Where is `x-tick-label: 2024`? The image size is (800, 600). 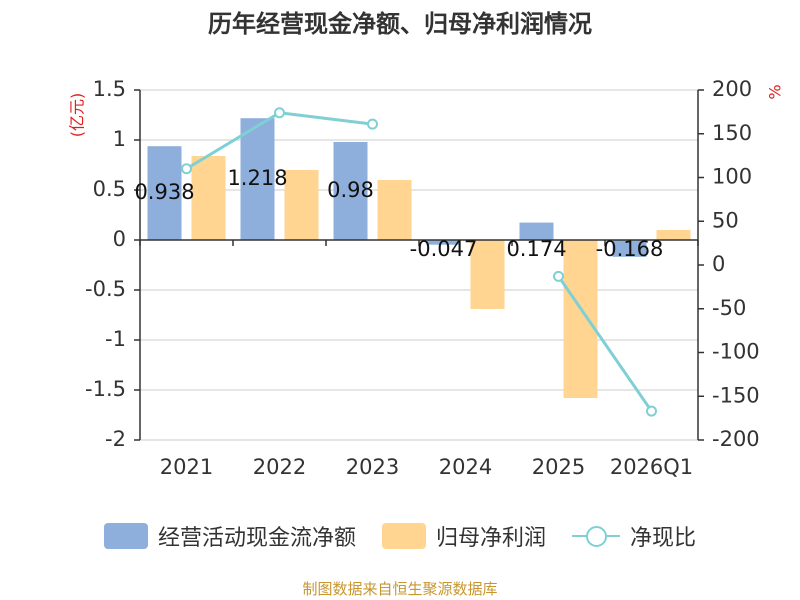
x-tick-label: 2024 is located at coordinates (465, 467).